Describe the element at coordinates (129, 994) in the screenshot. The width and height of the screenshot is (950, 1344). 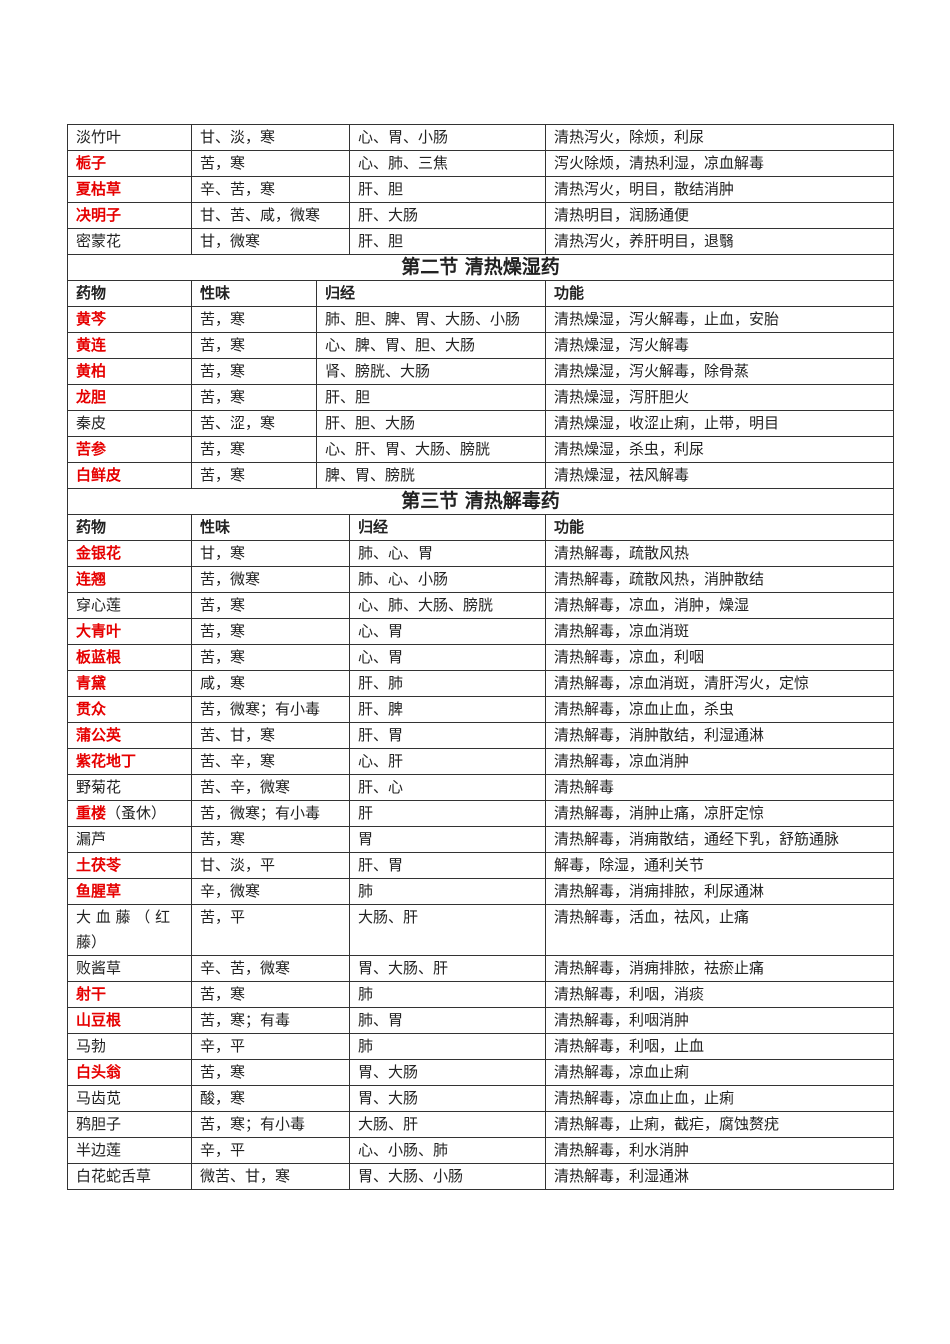
I see `herb-name-cell: 射干` at that location.